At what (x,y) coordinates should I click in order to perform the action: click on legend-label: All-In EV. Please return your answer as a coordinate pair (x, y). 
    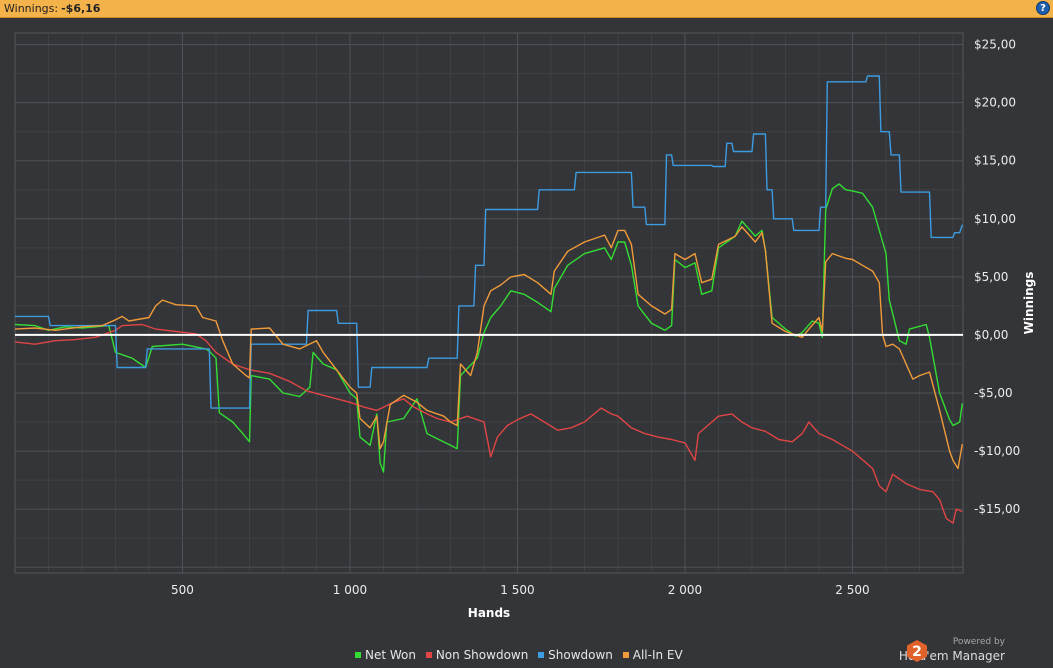
    Looking at the image, I should click on (657, 655).